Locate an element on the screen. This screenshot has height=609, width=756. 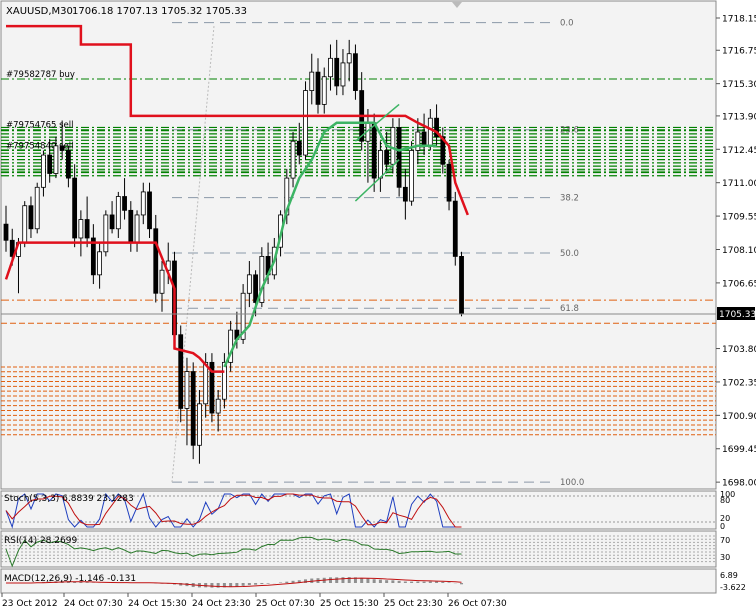
order-label: #79582787 buy is located at coordinates (40, 75).